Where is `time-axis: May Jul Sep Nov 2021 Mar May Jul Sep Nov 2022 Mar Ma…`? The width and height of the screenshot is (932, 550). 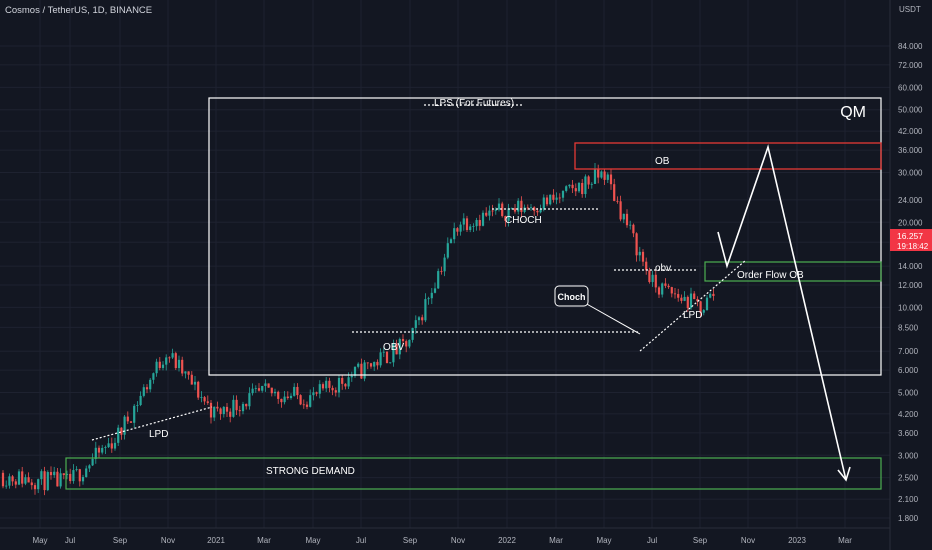 time-axis: May Jul Sep Nov 2021 Mar May Jul Sep Nov 2022 Mar Ma… is located at coordinates (442, 540).